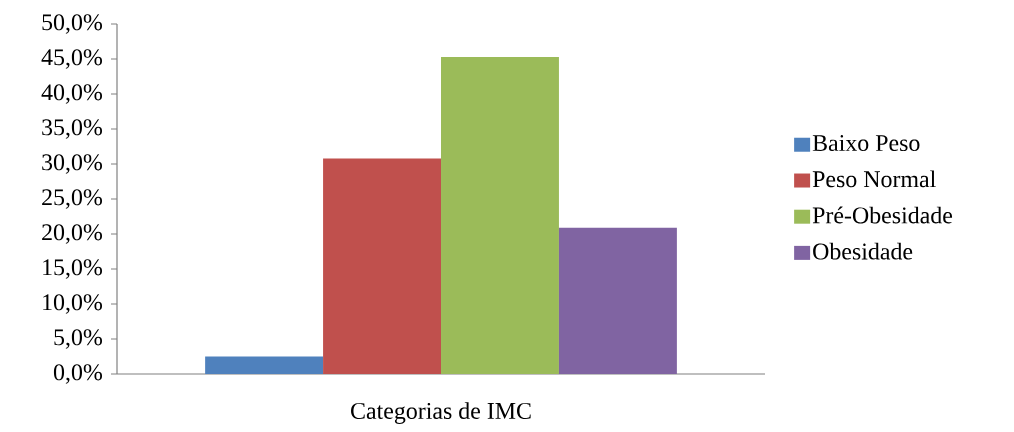  What do you see at coordinates (874, 179) in the screenshot?
I see `legend-label: Peso Normal` at bounding box center [874, 179].